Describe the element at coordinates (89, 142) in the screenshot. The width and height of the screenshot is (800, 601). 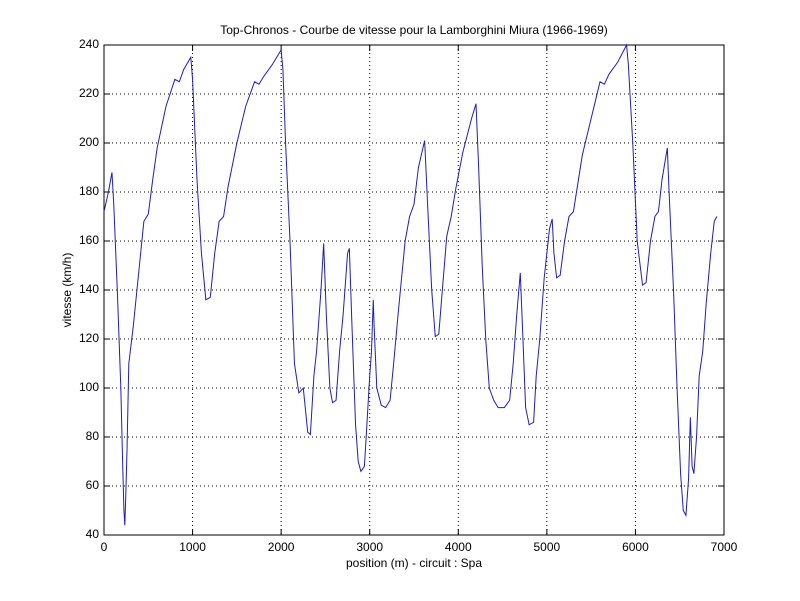
I see `y-tick-label: 200` at that location.